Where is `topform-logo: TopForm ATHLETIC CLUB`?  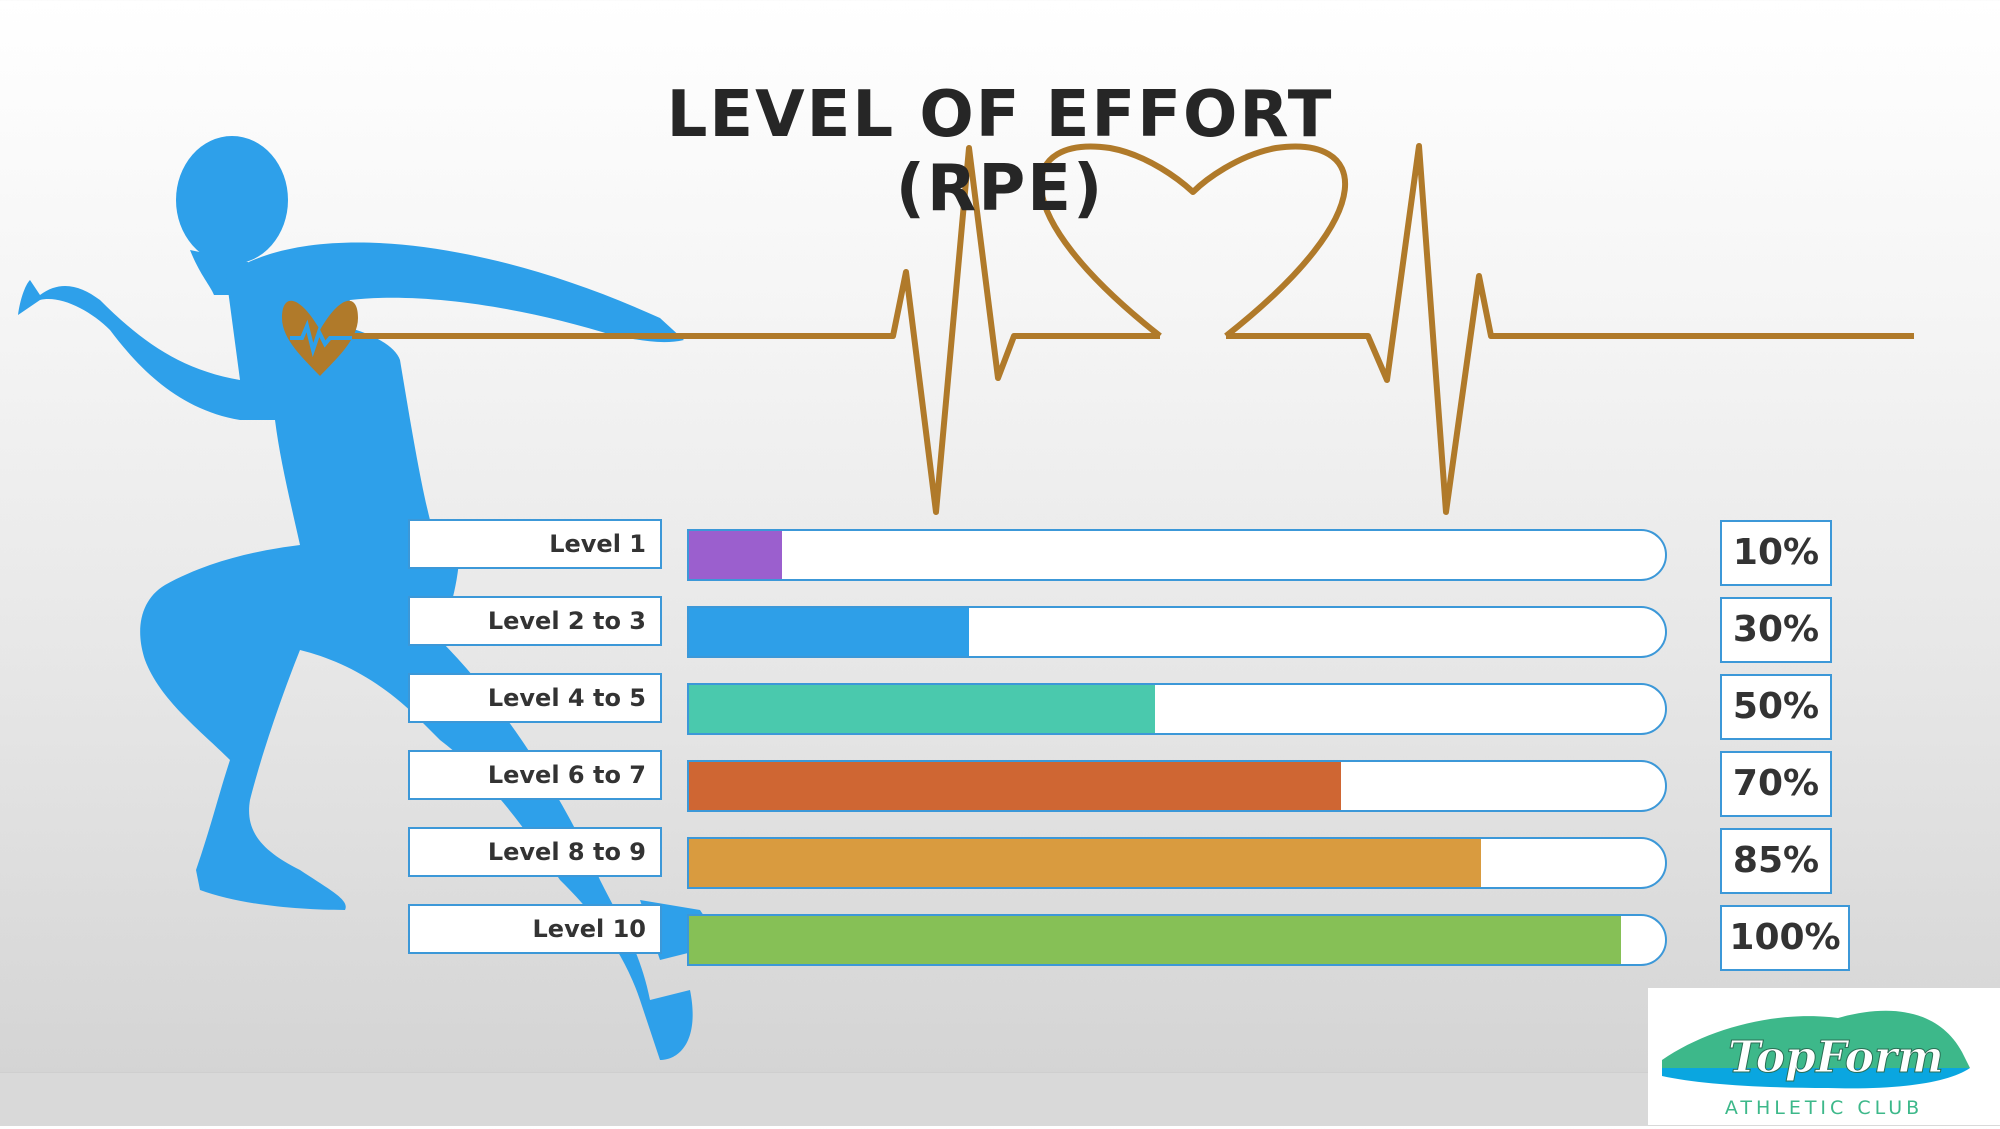
topform-logo: TopForm ATHLETIC CLUB is located at coordinates (1824, 1056).